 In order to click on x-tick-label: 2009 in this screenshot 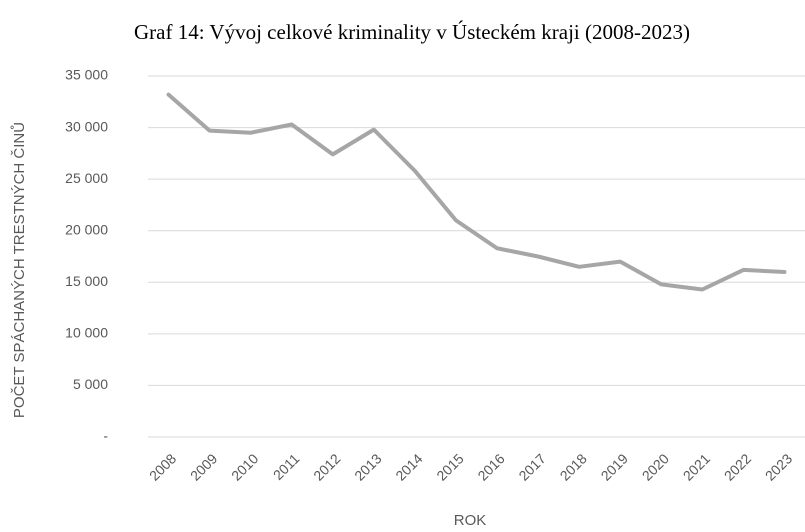, I will do `click(203, 466)`.